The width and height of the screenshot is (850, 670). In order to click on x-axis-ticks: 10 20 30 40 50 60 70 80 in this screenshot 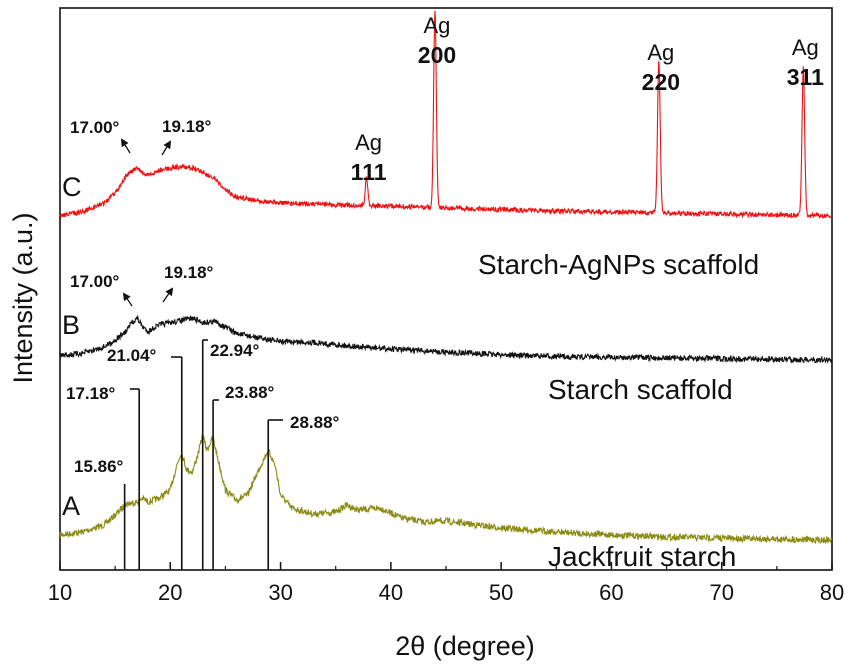, I will do `click(446, 583)`.